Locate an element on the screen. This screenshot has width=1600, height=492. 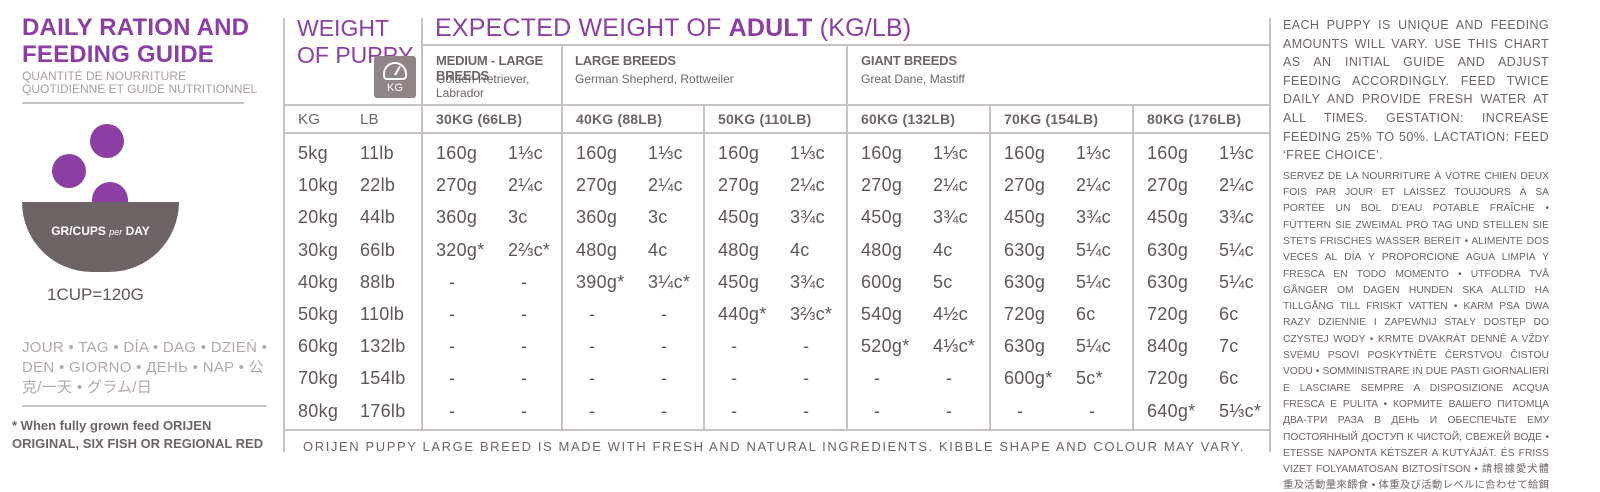
puppy-weight-lb: 66lb is located at coordinates (378, 250).